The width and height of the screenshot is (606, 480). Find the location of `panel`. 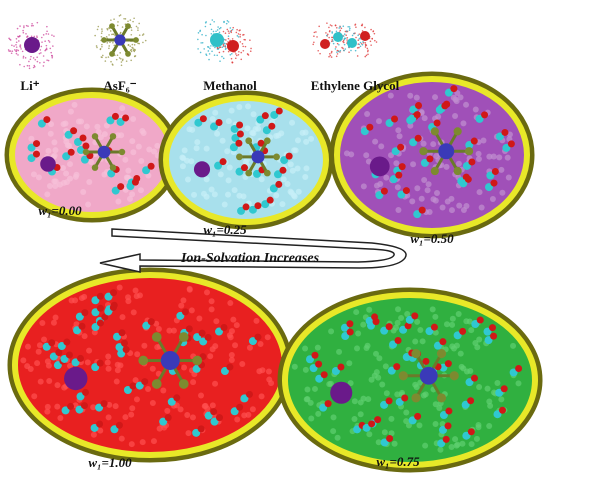

panel is located at coordinates (432, 155).